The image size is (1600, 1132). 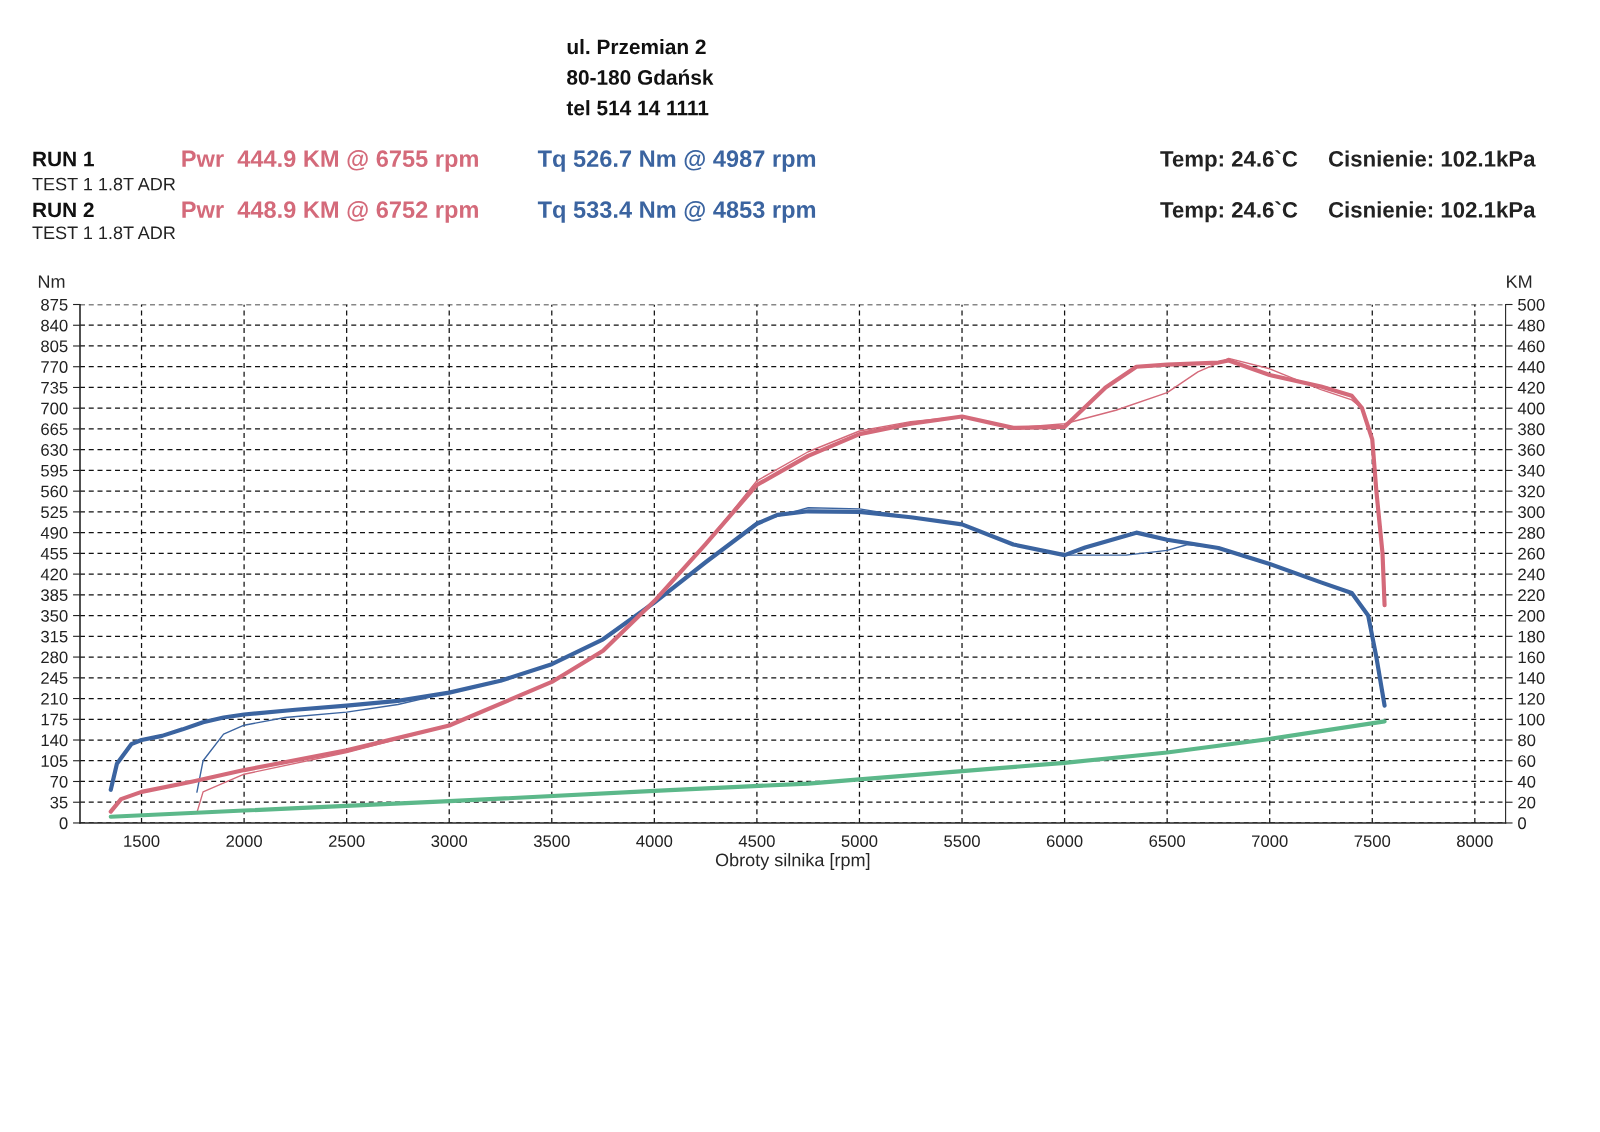 What do you see at coordinates (54, 533) in the screenshot?
I see `y-tick-label: 490` at bounding box center [54, 533].